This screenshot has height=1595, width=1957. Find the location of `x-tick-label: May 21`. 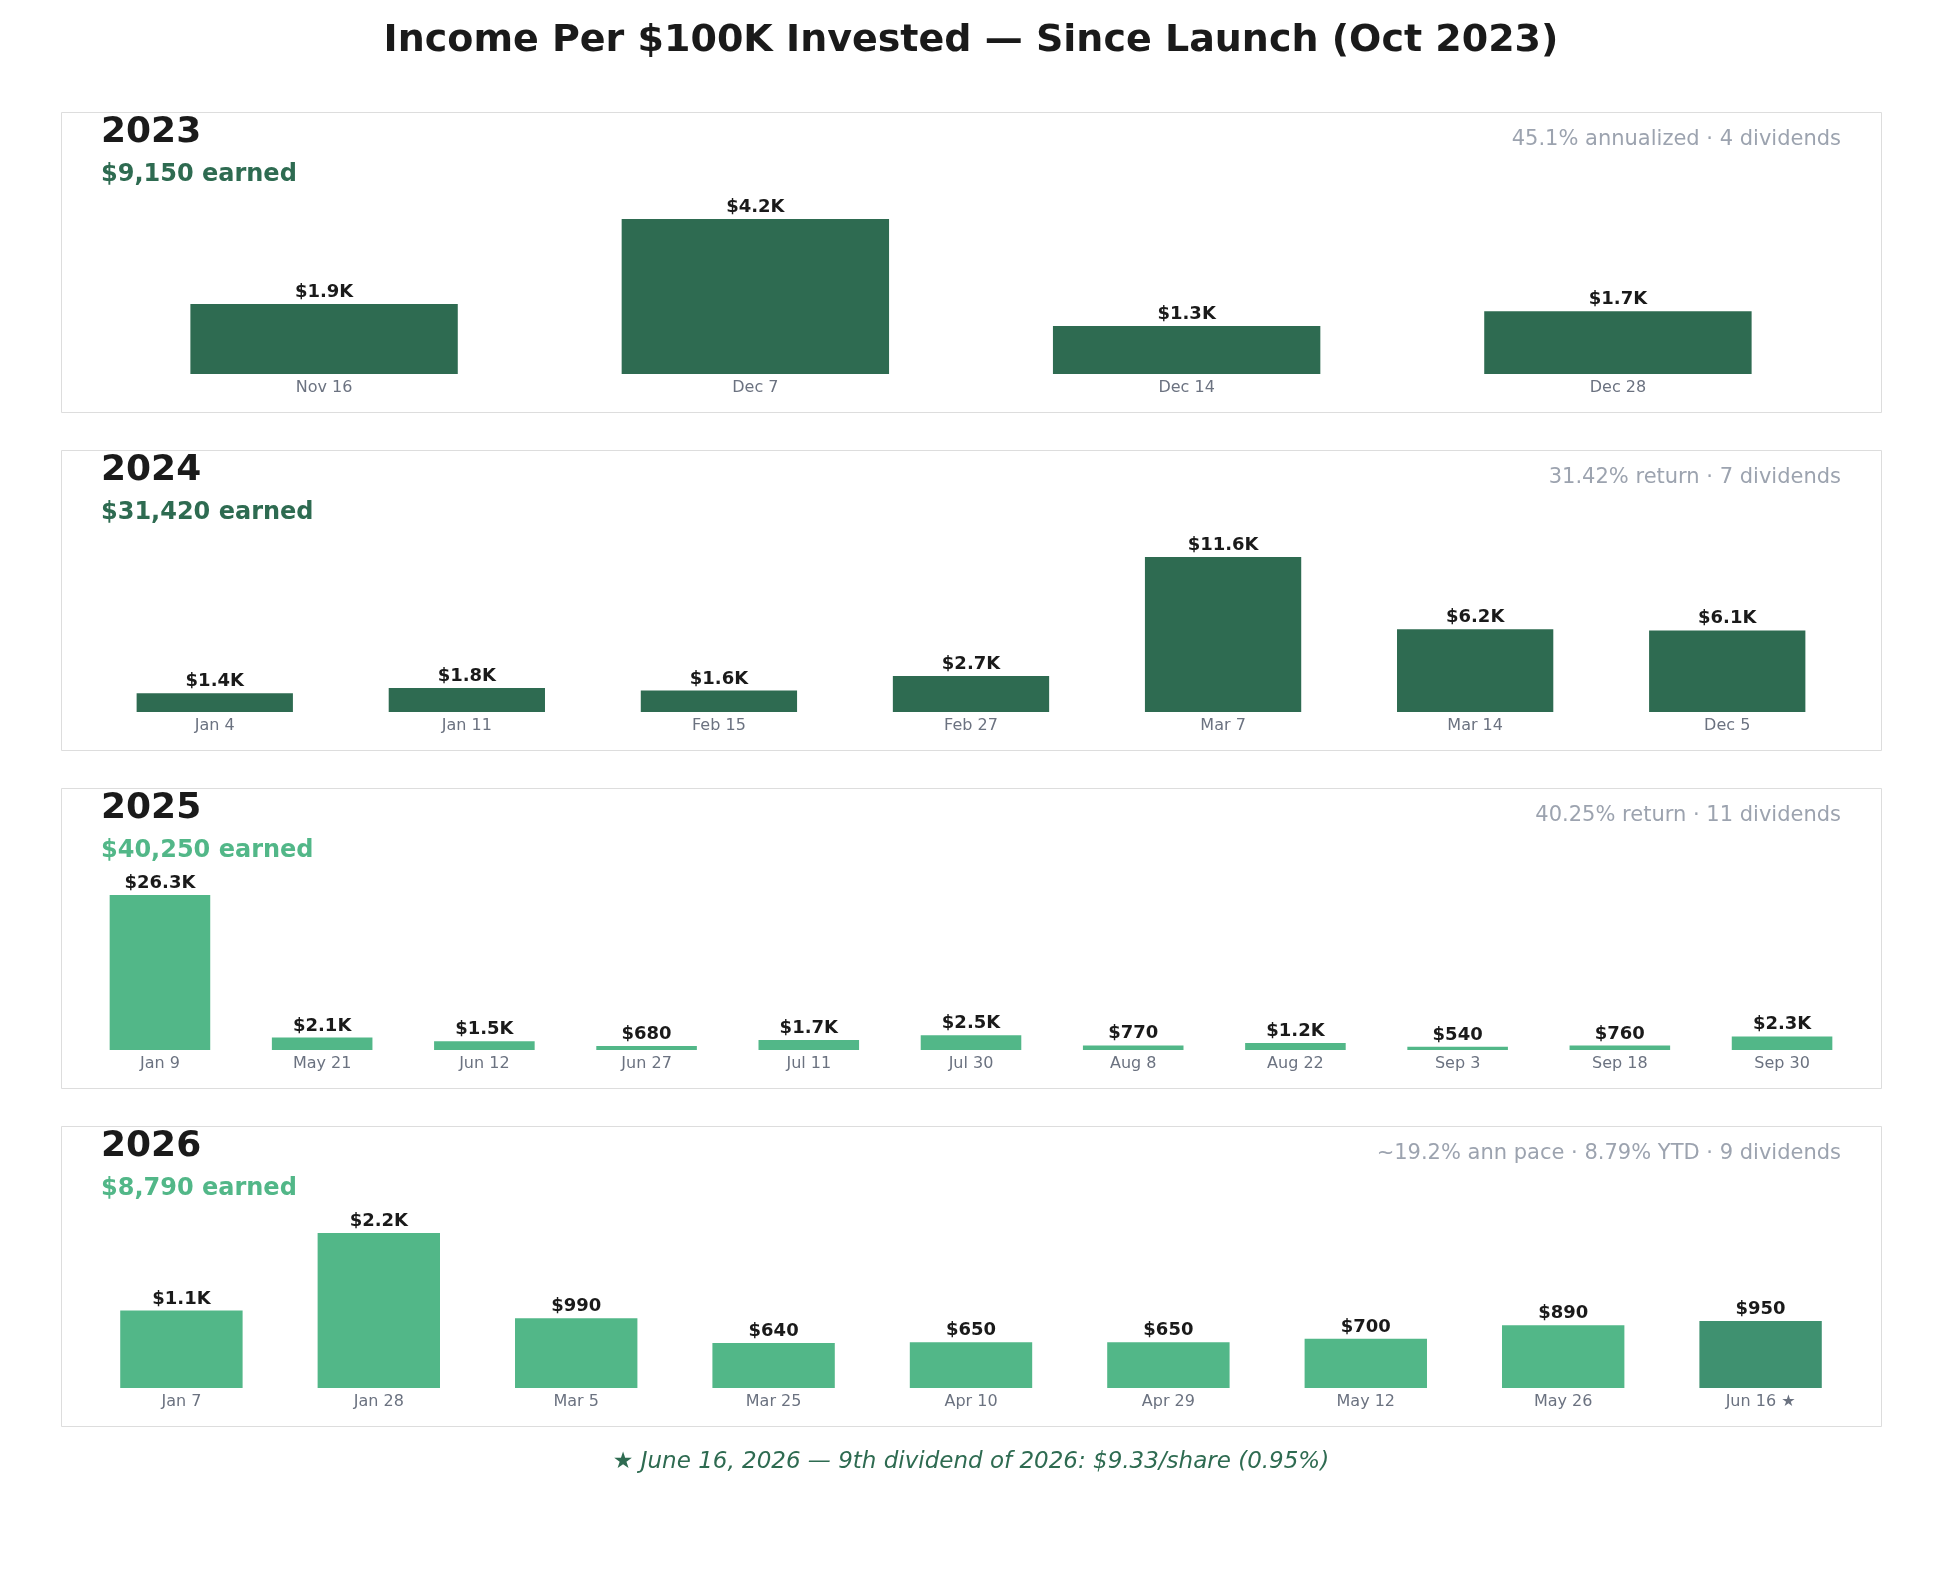

x-tick-label: May 21 is located at coordinates (322, 1062).